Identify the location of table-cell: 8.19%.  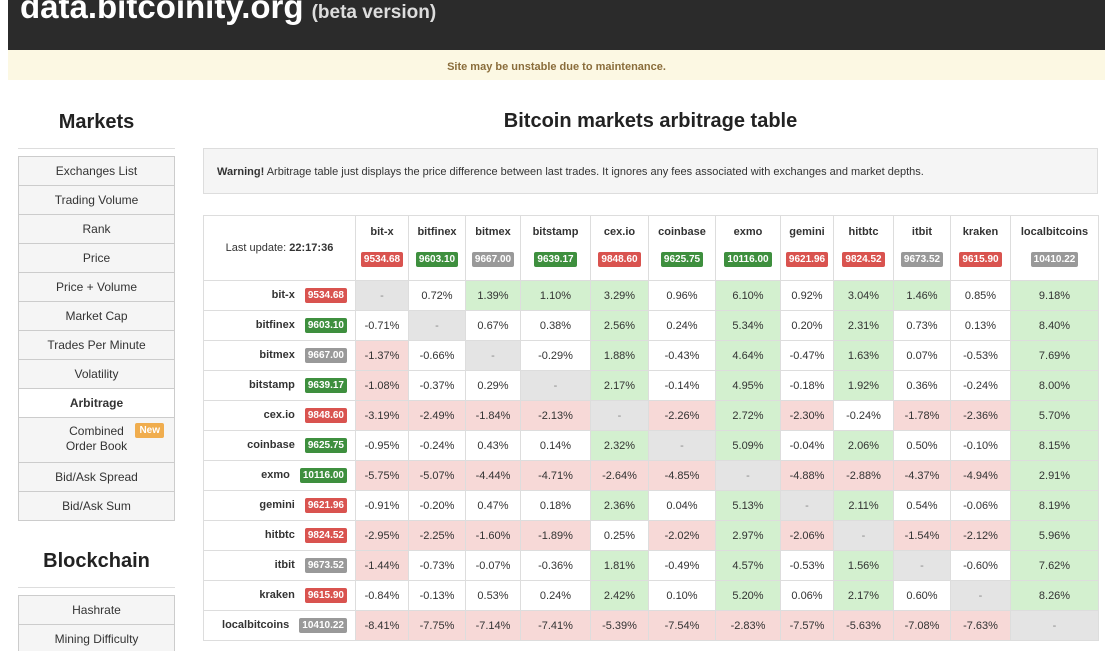
(1054, 505).